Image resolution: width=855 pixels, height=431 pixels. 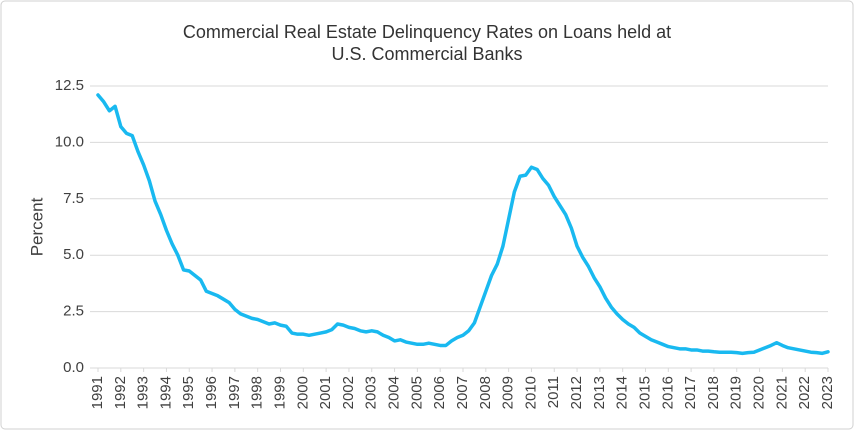 What do you see at coordinates (234, 392) in the screenshot?
I see `x-tick-label: 1997` at bounding box center [234, 392].